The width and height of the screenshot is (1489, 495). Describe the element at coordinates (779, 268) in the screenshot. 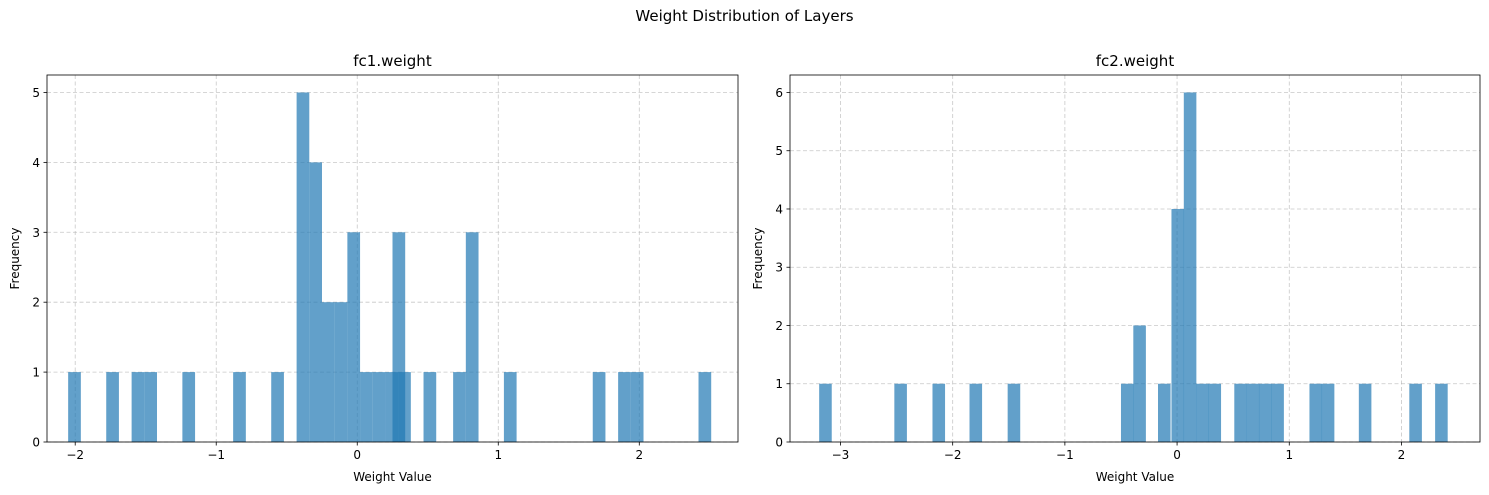

I see `ax2-ytick-label: 3` at that location.